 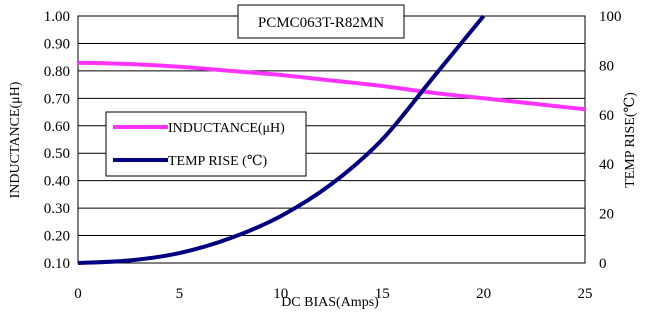 I want to click on y-right-axis-title: TEMP RISE(℃), so click(x=630, y=140).